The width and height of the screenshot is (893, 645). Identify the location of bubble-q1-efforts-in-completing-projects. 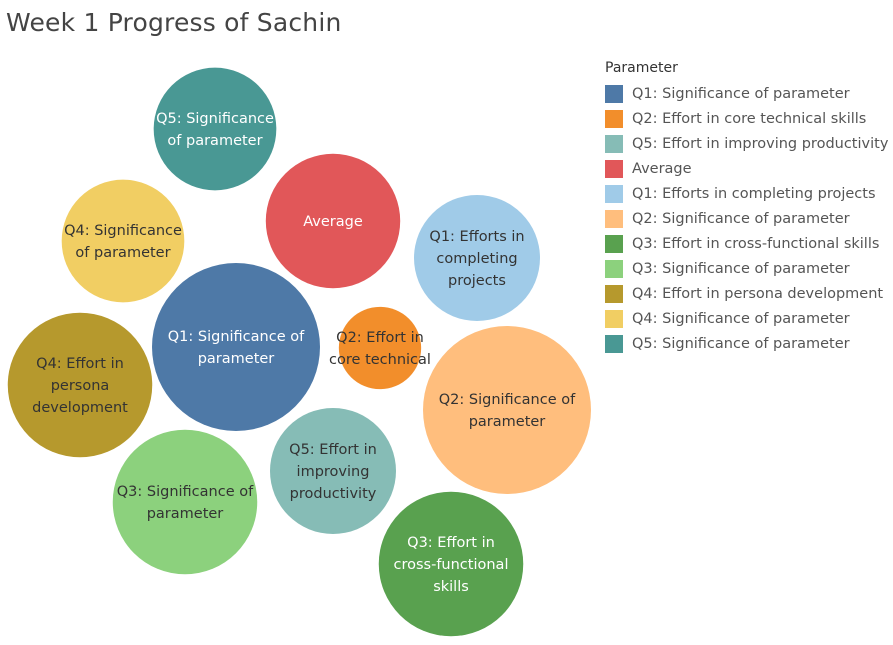
(477, 258).